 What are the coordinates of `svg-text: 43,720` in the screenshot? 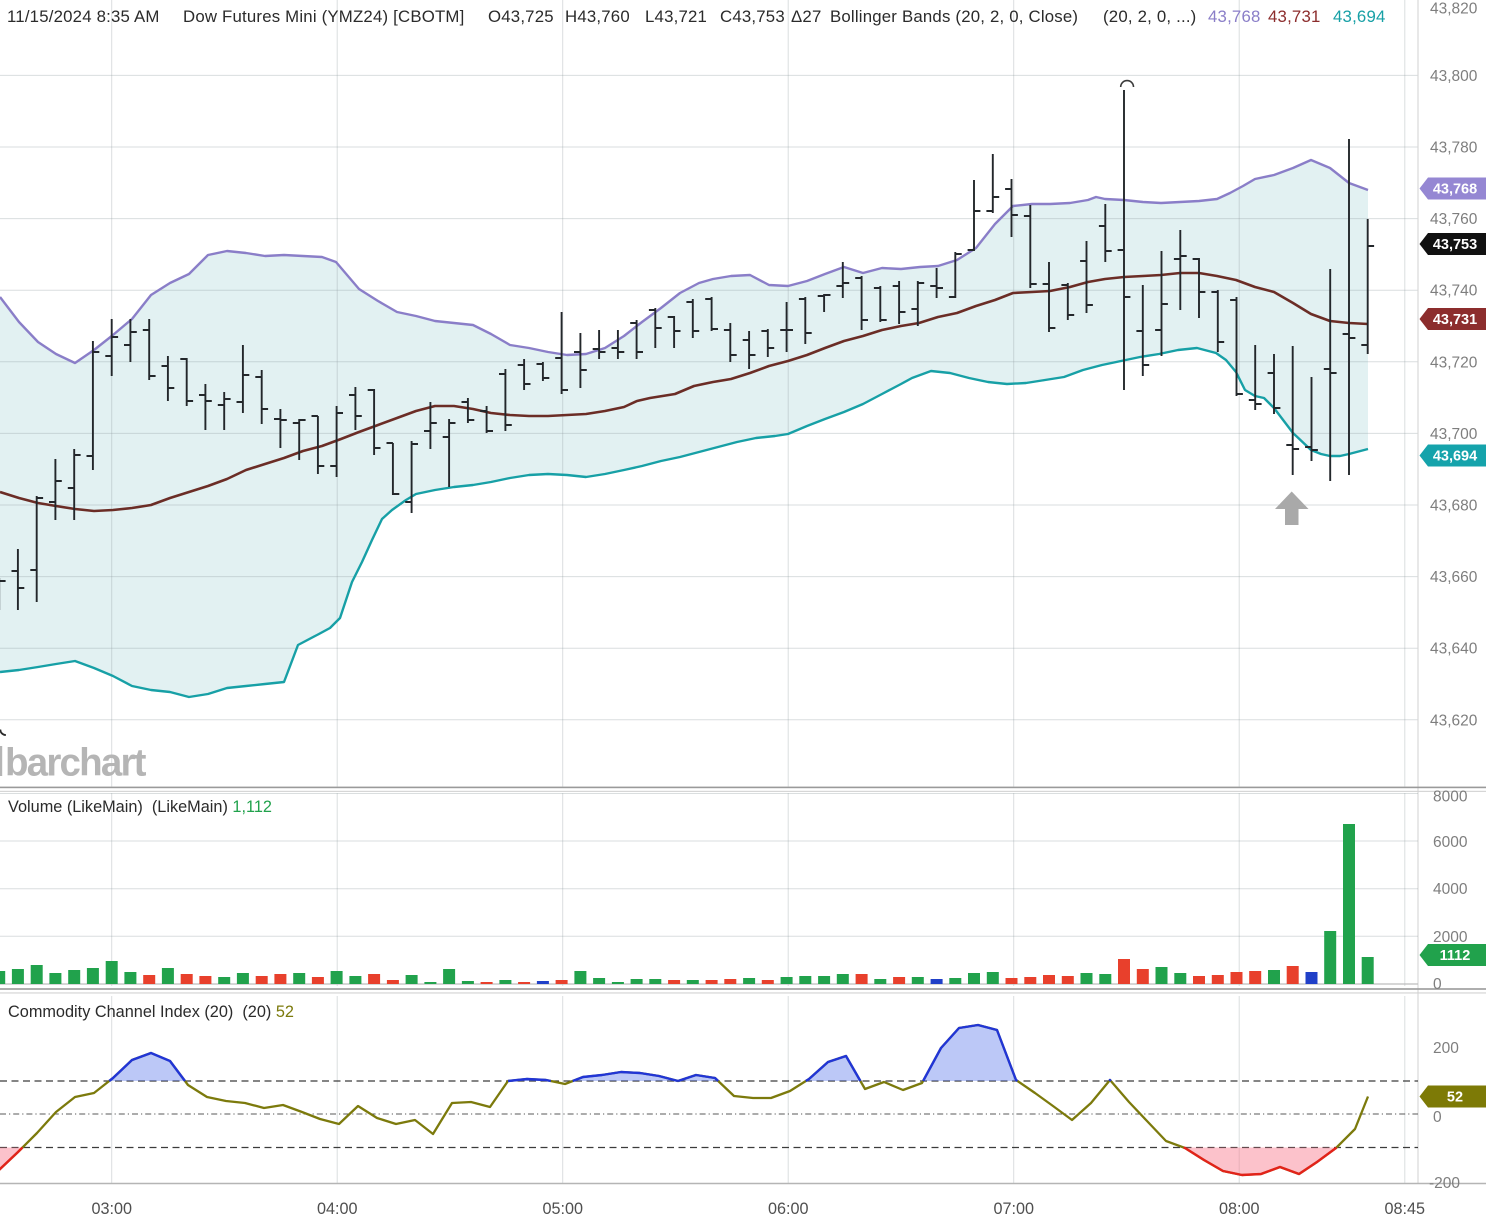 It's located at (1454, 362).